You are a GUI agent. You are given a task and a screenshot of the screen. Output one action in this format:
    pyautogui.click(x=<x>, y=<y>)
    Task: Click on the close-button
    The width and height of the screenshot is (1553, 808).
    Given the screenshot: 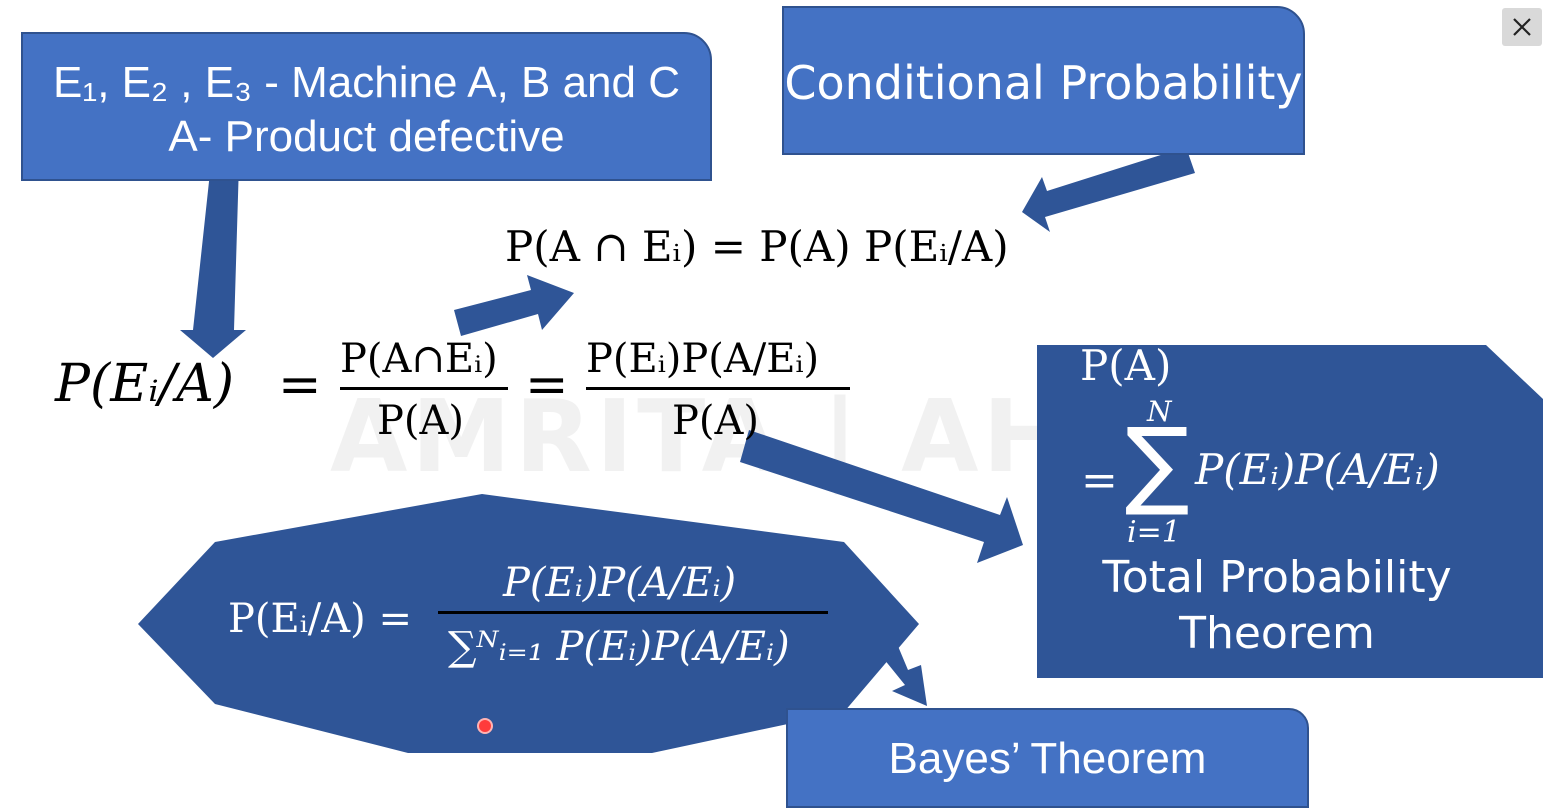 What is the action you would take?
    pyautogui.click(x=1522, y=27)
    